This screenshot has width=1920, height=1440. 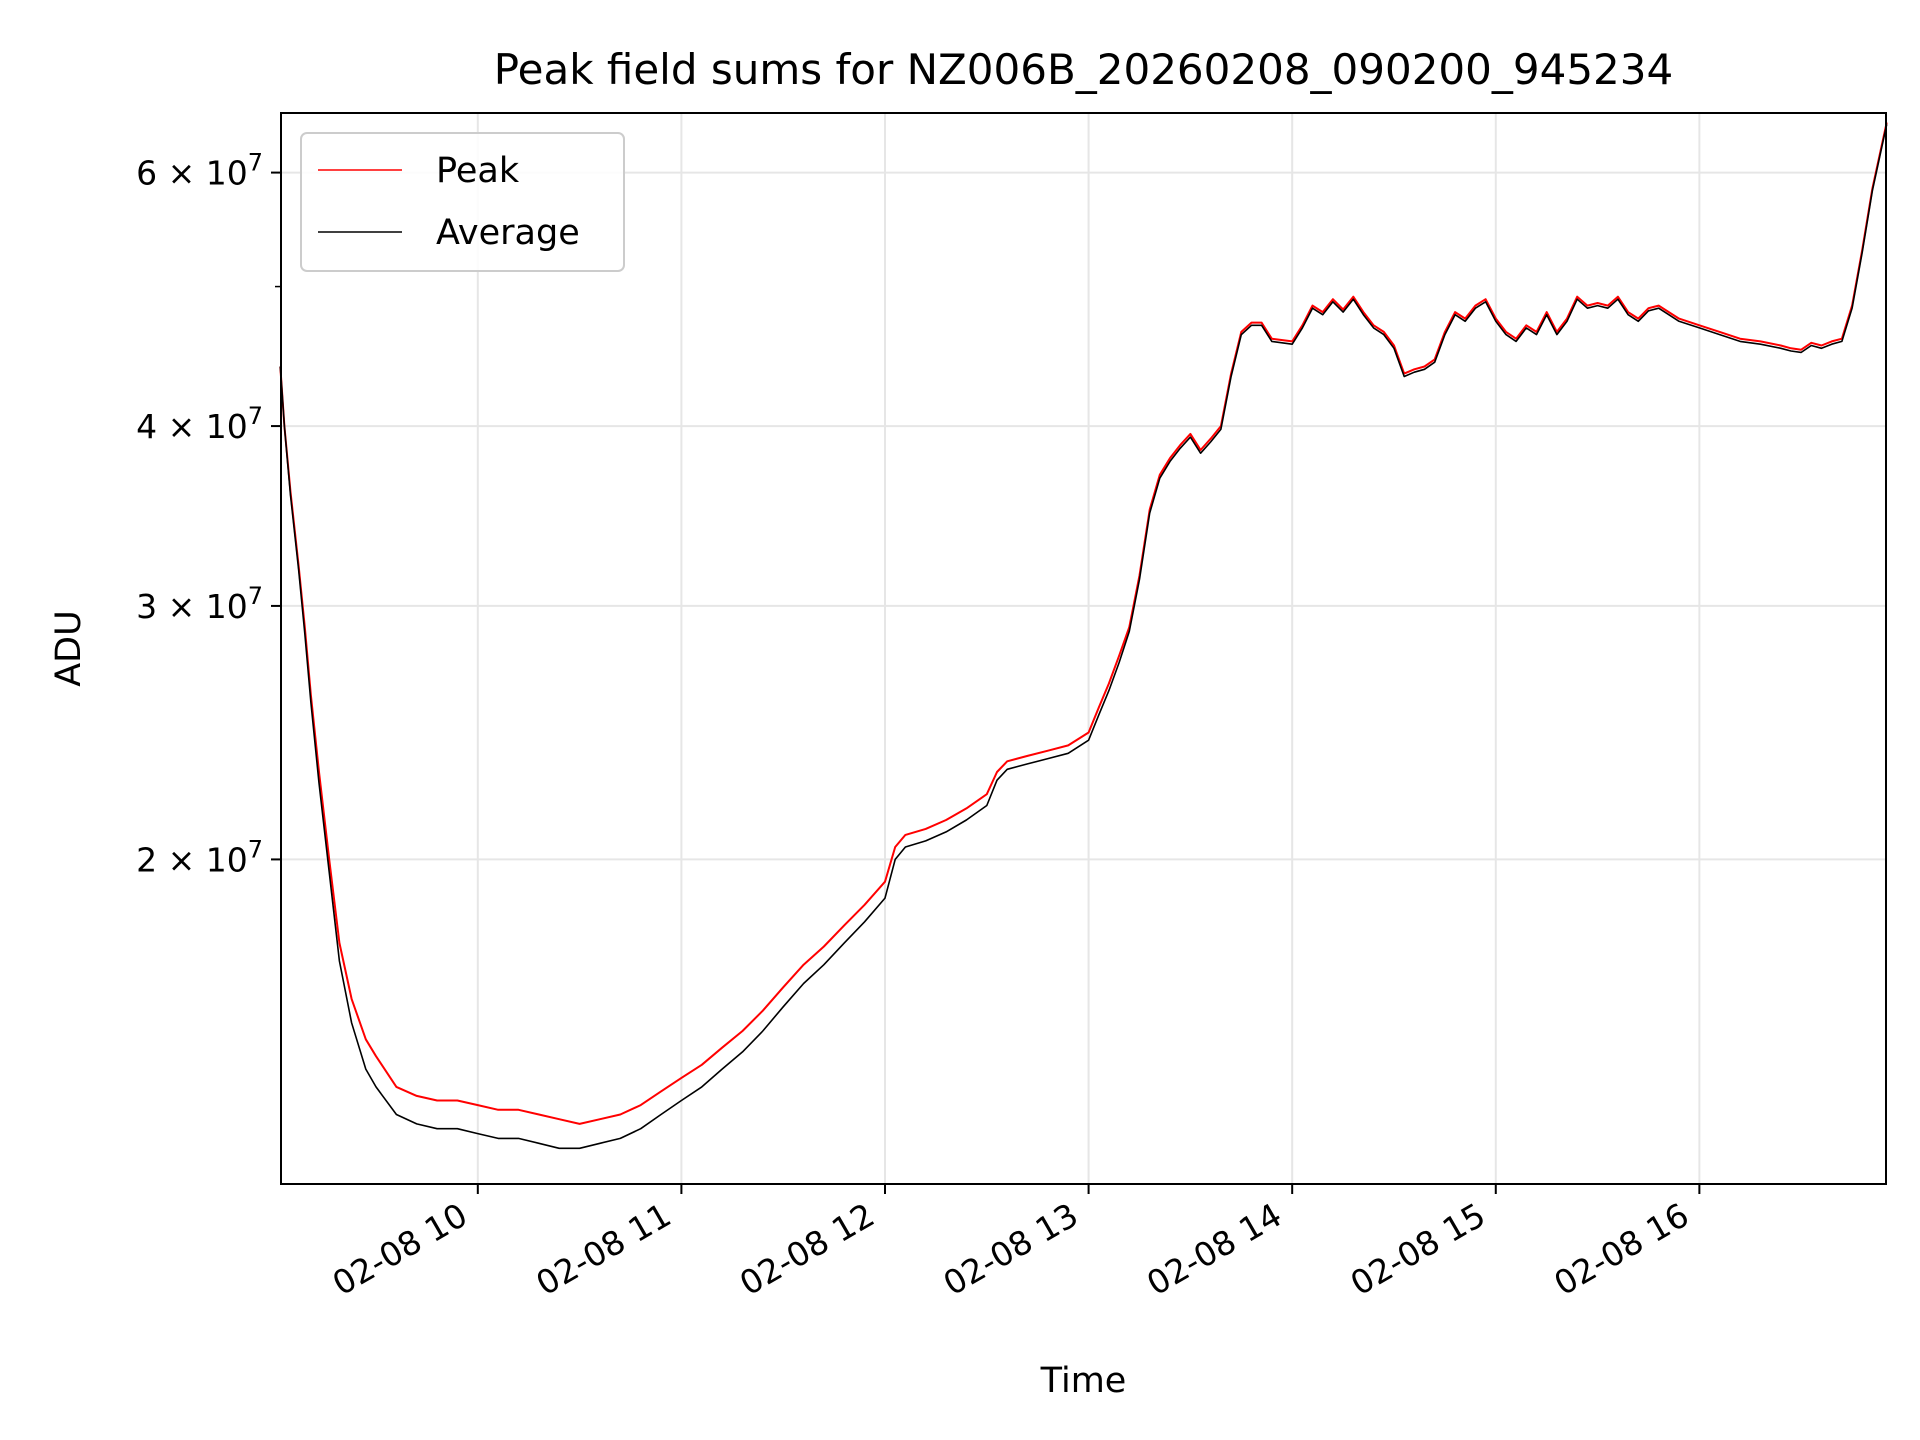 I want to click on legend-box, so click(x=462, y=202).